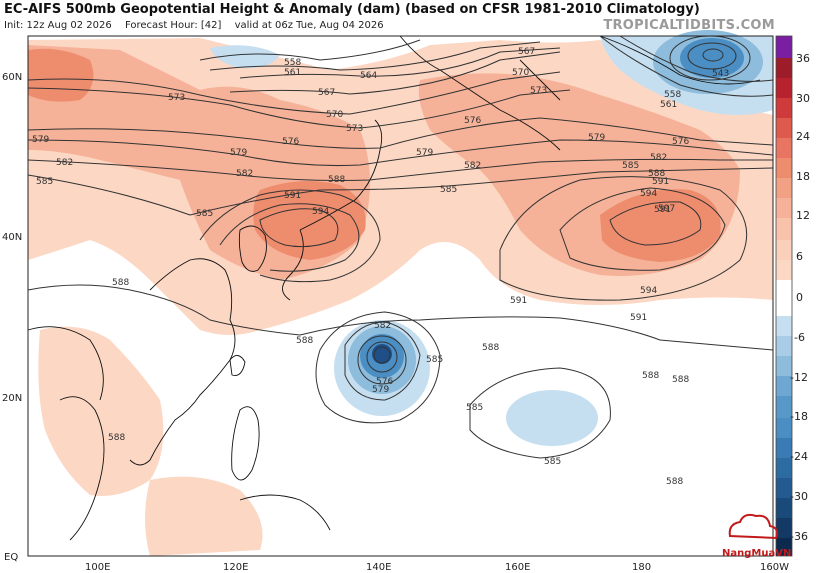 Image resolution: width=819 pixels, height=573 pixels. What do you see at coordinates (803, 136) in the screenshot?
I see `colorbar-label: 24` at bounding box center [803, 136].